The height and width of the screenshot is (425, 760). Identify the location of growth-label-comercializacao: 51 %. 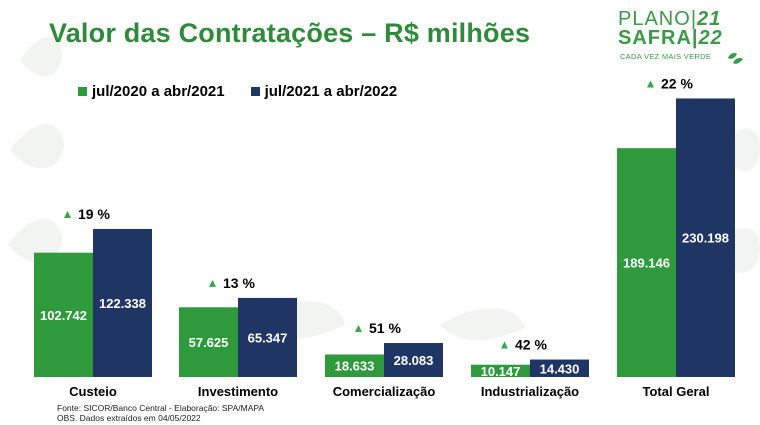
(385, 328).